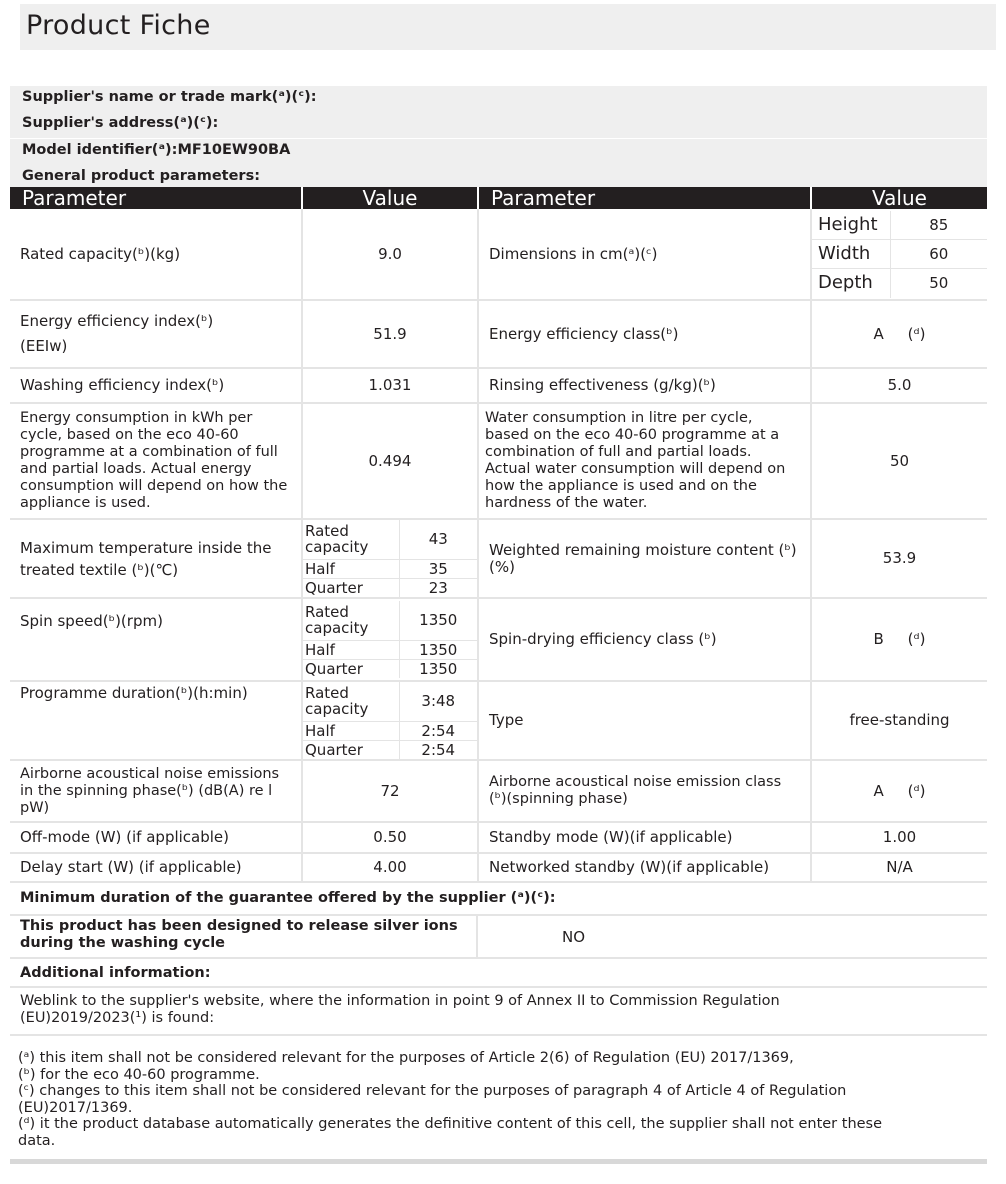  What do you see at coordinates (938, 225) in the screenshot?
I see `dim-value: 85` at bounding box center [938, 225].